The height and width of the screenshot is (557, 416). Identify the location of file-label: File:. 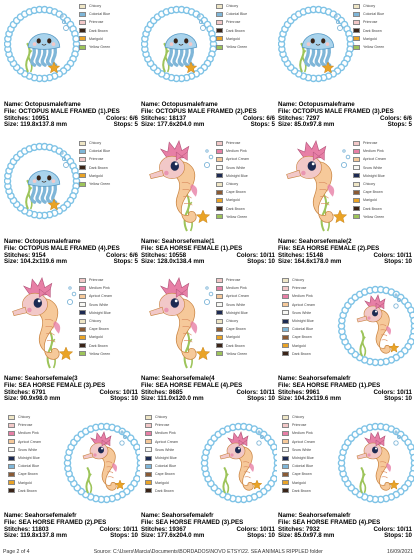
(10, 111).